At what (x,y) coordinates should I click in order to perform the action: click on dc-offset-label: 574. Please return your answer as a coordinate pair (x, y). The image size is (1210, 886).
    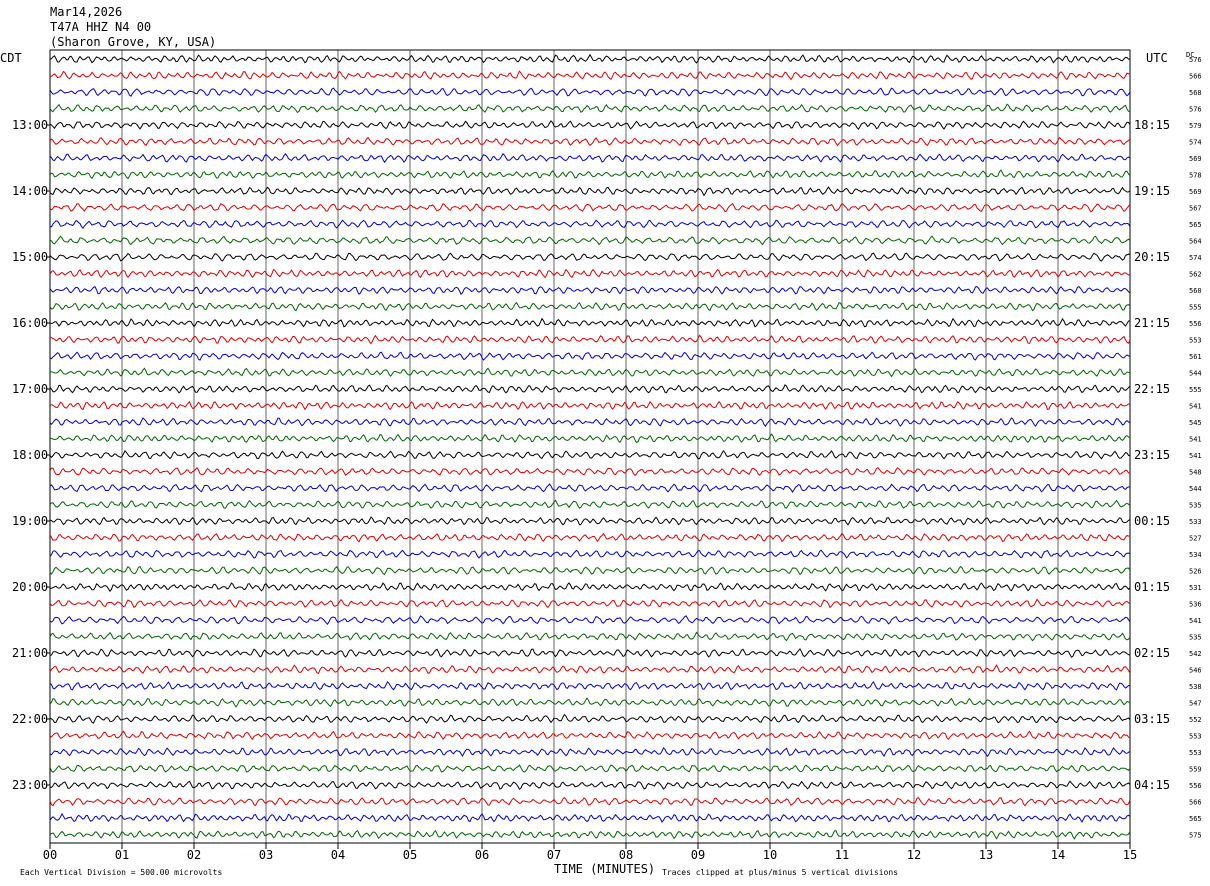
    Looking at the image, I should click on (1195, 143).